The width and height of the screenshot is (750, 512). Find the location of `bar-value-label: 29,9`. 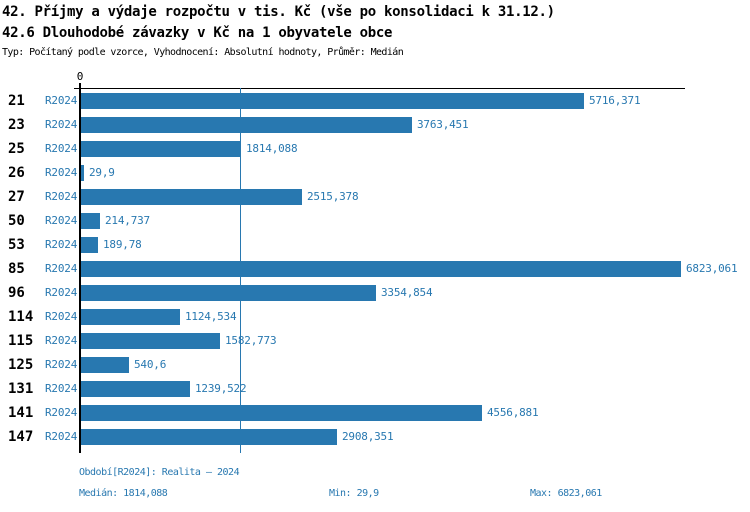

bar-value-label: 29,9 is located at coordinates (102, 172).